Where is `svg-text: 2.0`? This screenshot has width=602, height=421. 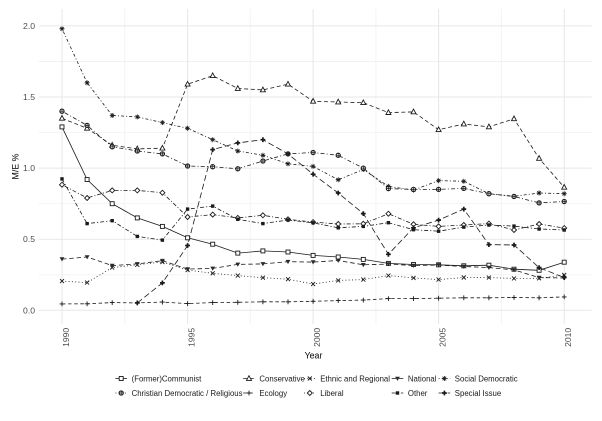 svg-text: 2.0 is located at coordinates (29, 26).